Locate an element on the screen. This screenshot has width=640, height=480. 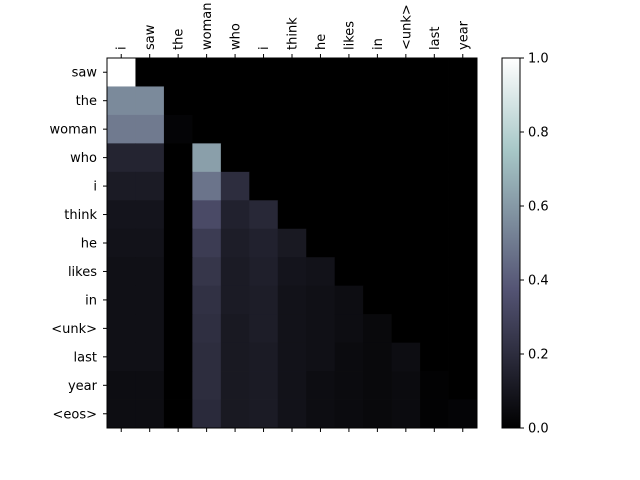
y-tick-label: who is located at coordinates (83, 158).